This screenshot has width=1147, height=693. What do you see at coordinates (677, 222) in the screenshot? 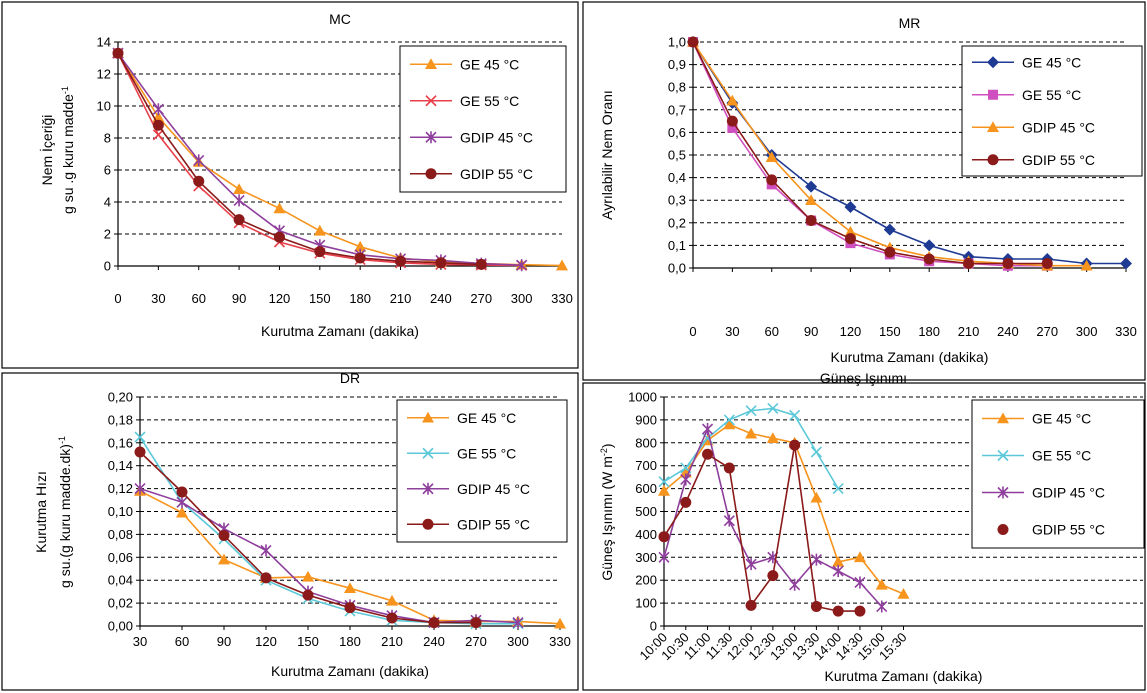
I see `y-tick-label: 0,2` at bounding box center [677, 222].